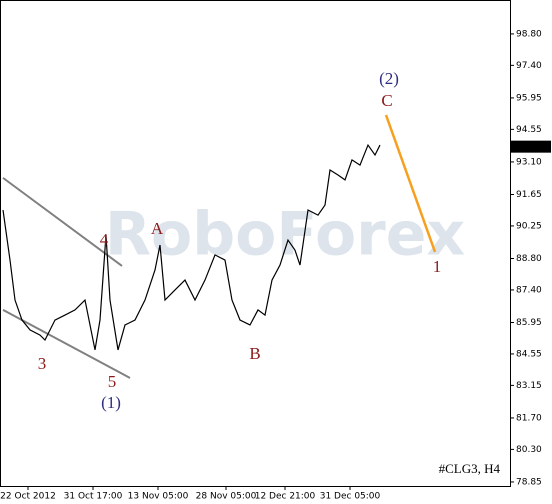 The height and width of the screenshot is (504, 552). I want to click on y-tick-label: 80.30, so click(529, 450).